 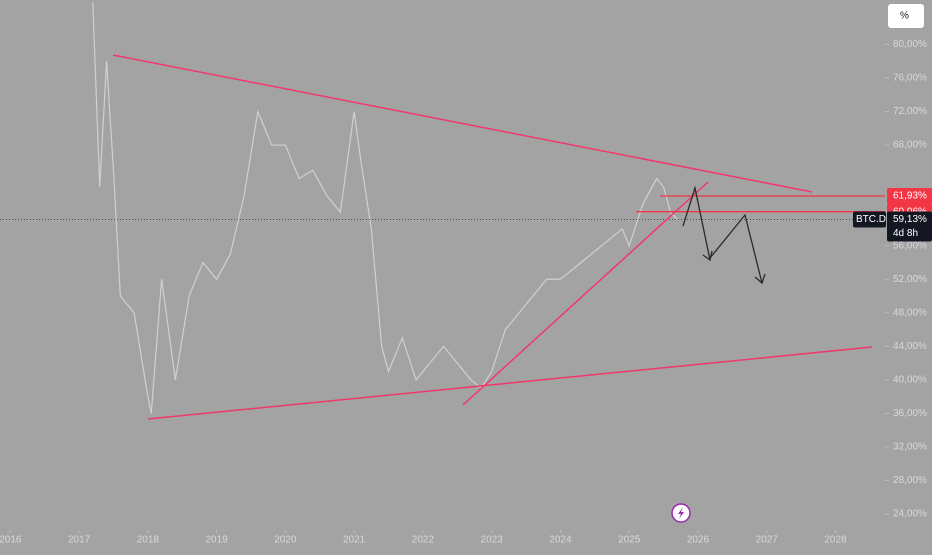 What do you see at coordinates (560, 540) in the screenshot?
I see `x-tick-label: 2024` at bounding box center [560, 540].